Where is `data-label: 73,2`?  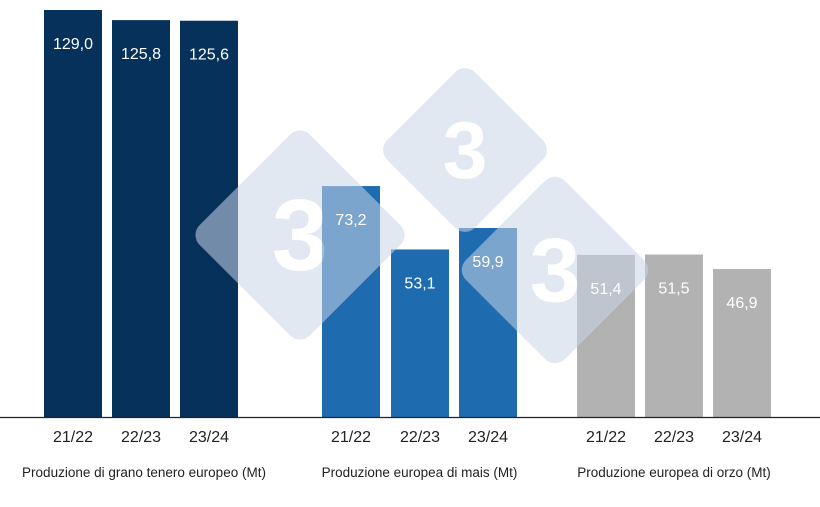
data-label: 73,2 is located at coordinates (350, 220).